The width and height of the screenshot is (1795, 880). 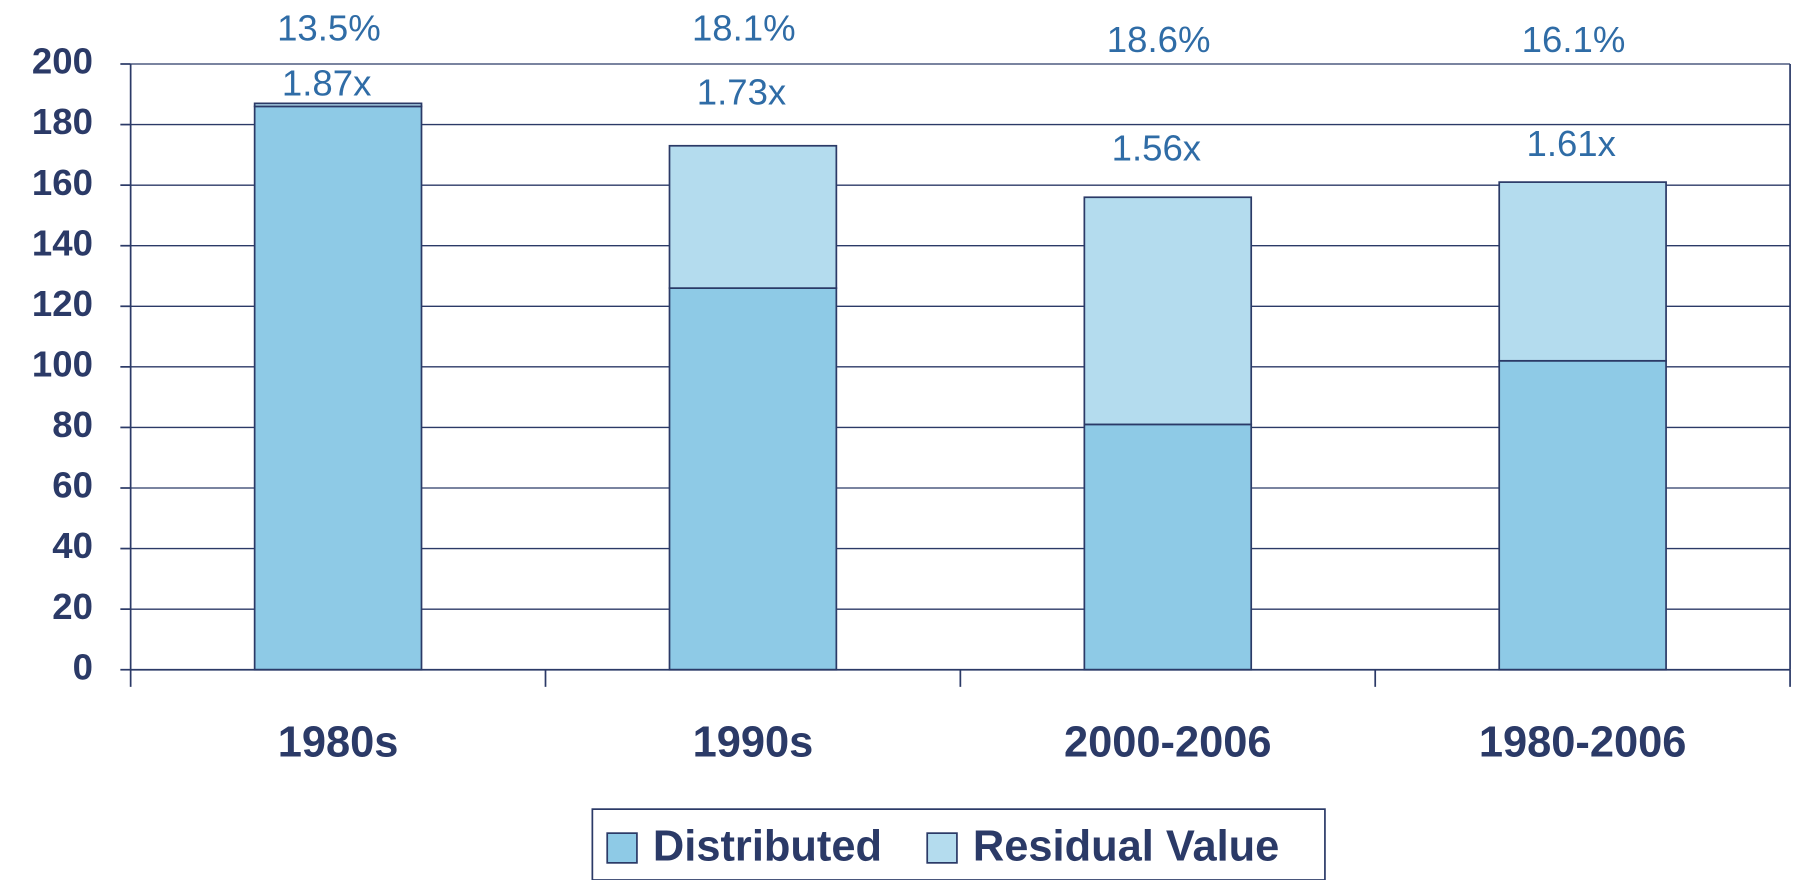 I want to click on y-tick-label: 180, so click(x=62, y=121).